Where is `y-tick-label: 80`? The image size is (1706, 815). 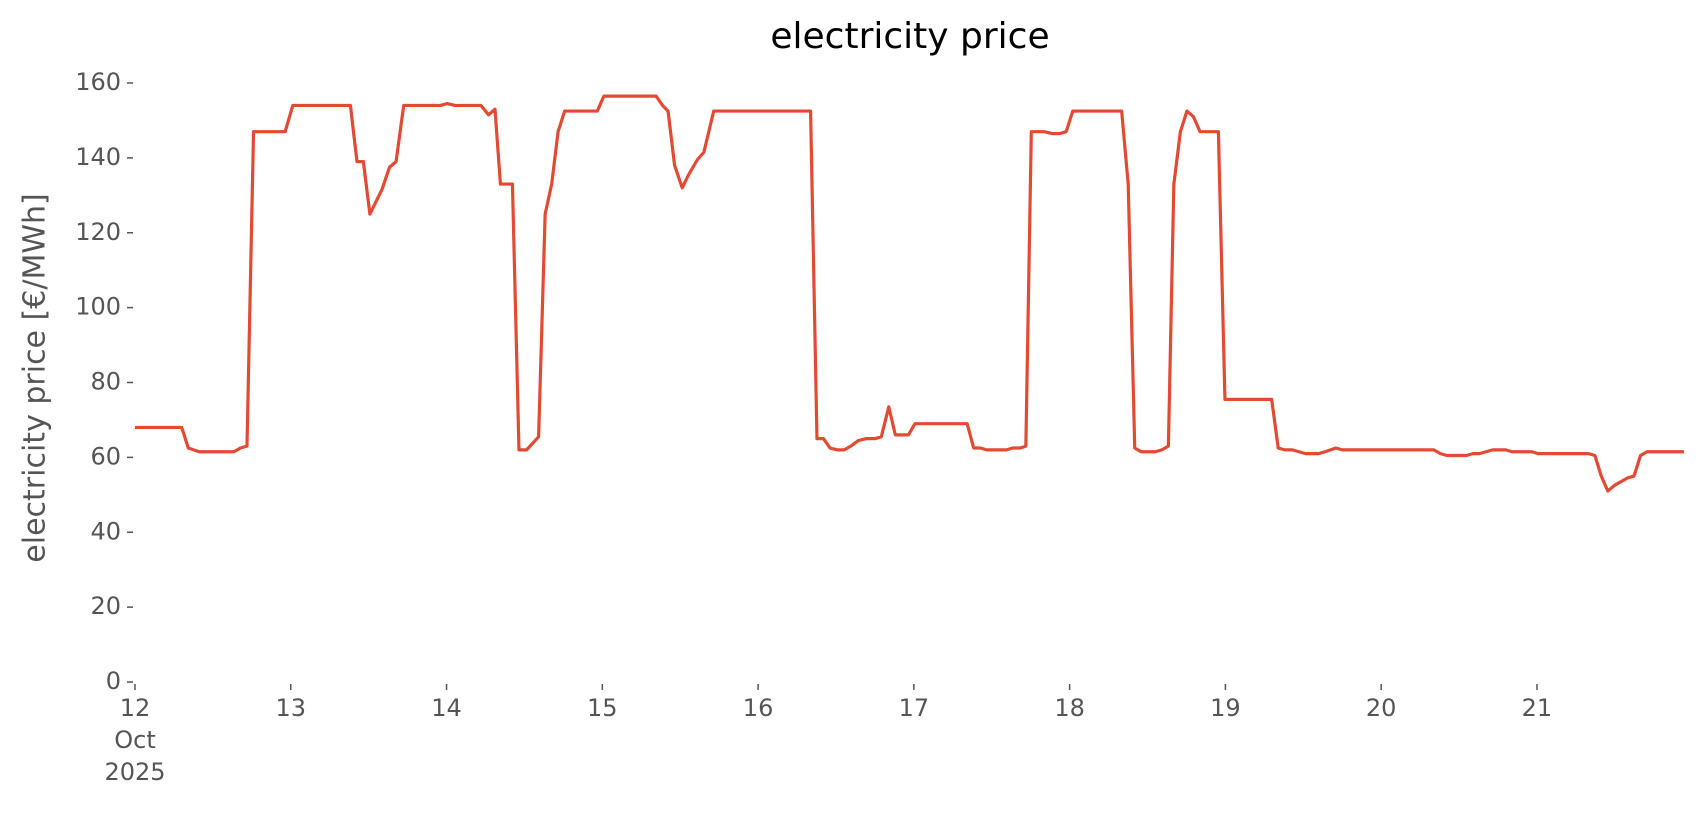 y-tick-label: 80 is located at coordinates (105, 382).